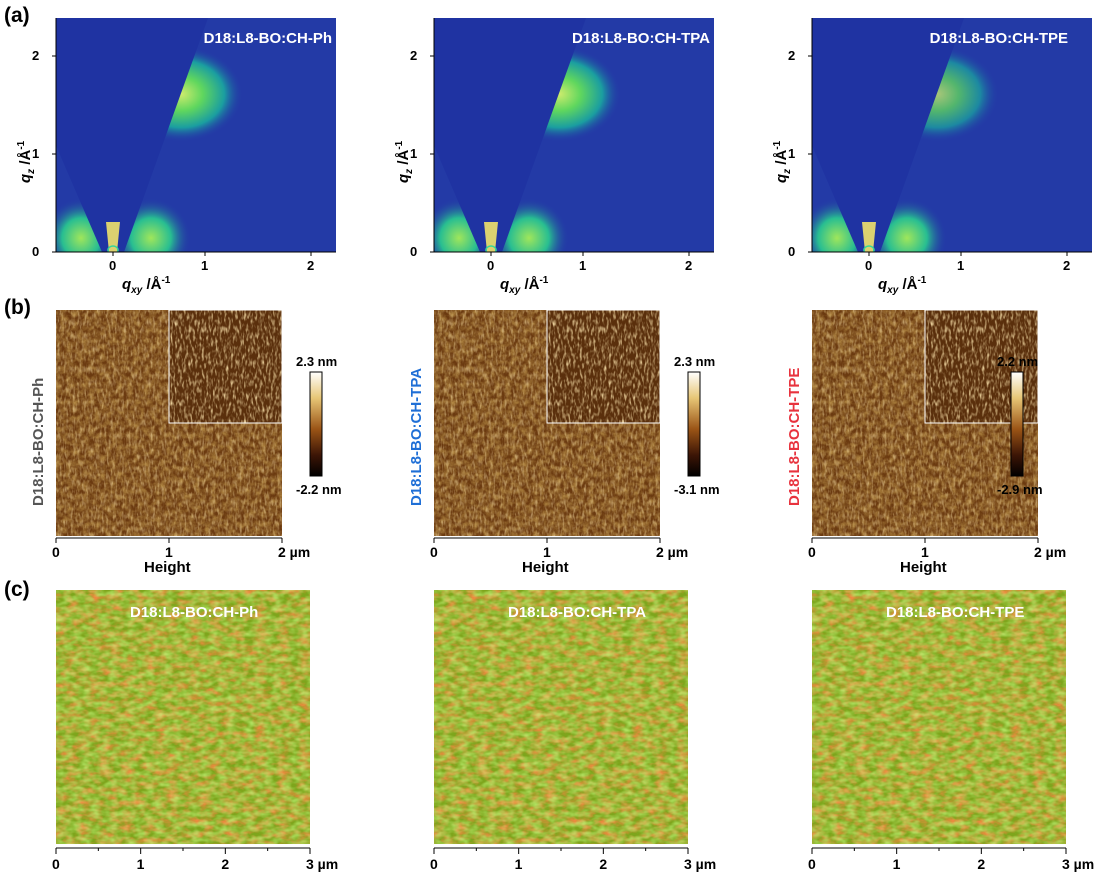 This screenshot has height=883, width=1096. What do you see at coordinates (998, 38) in the screenshot?
I see `giwaxs-sample-title: D18:L8-BO:CH-TPE` at bounding box center [998, 38].